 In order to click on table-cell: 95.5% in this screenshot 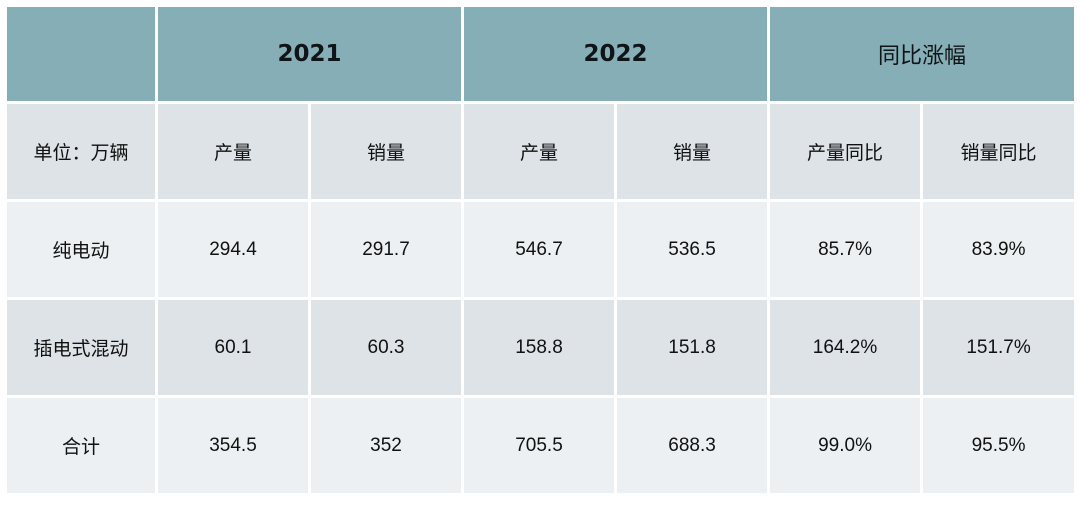, I will do `click(999, 445)`.